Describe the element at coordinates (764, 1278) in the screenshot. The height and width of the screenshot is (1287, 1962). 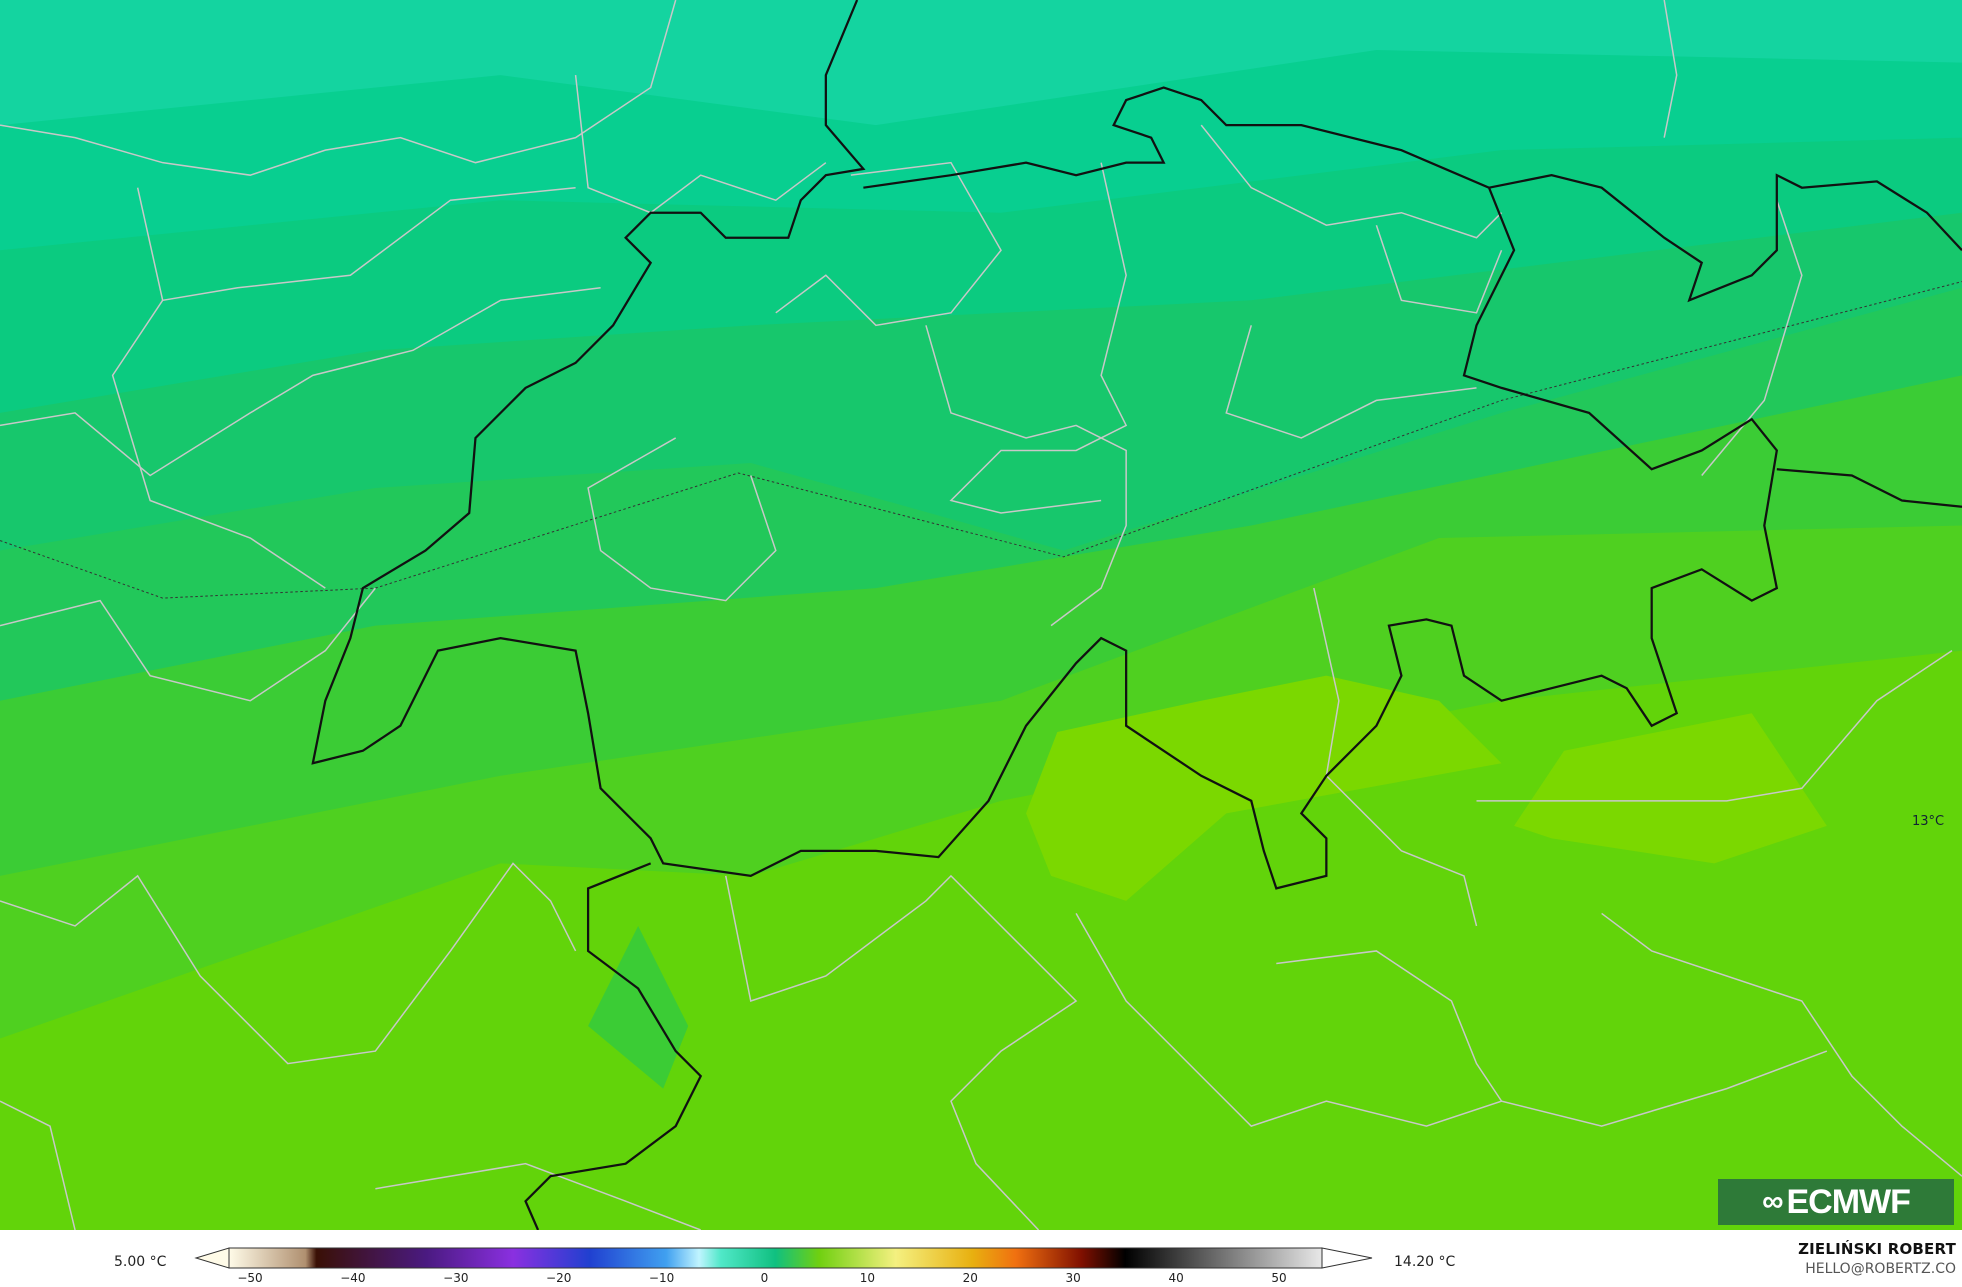
I see `colorbar-tick-label: 0` at that location.